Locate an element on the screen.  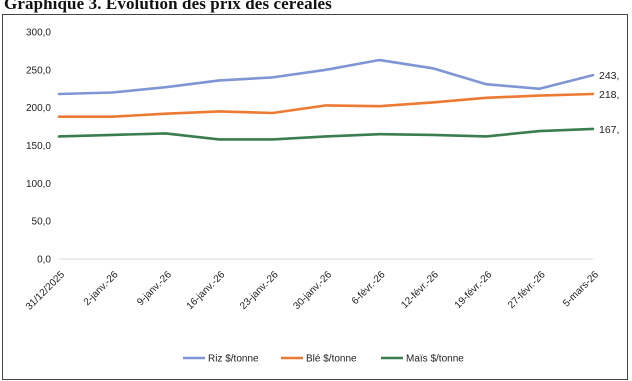
x-tick-label: 16-janv.-26 is located at coordinates (206, 290).